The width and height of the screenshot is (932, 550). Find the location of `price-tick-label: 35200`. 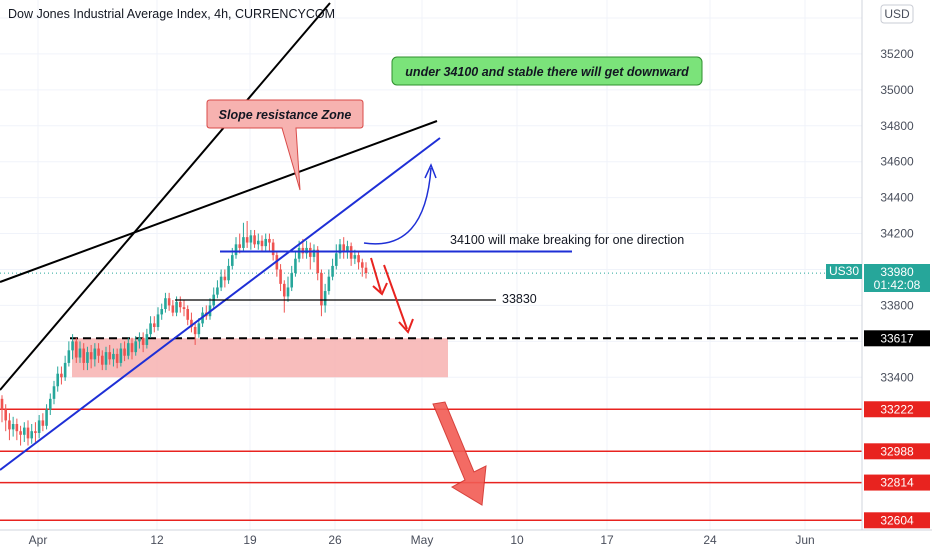

price-tick-label: 35200 is located at coordinates (897, 54).